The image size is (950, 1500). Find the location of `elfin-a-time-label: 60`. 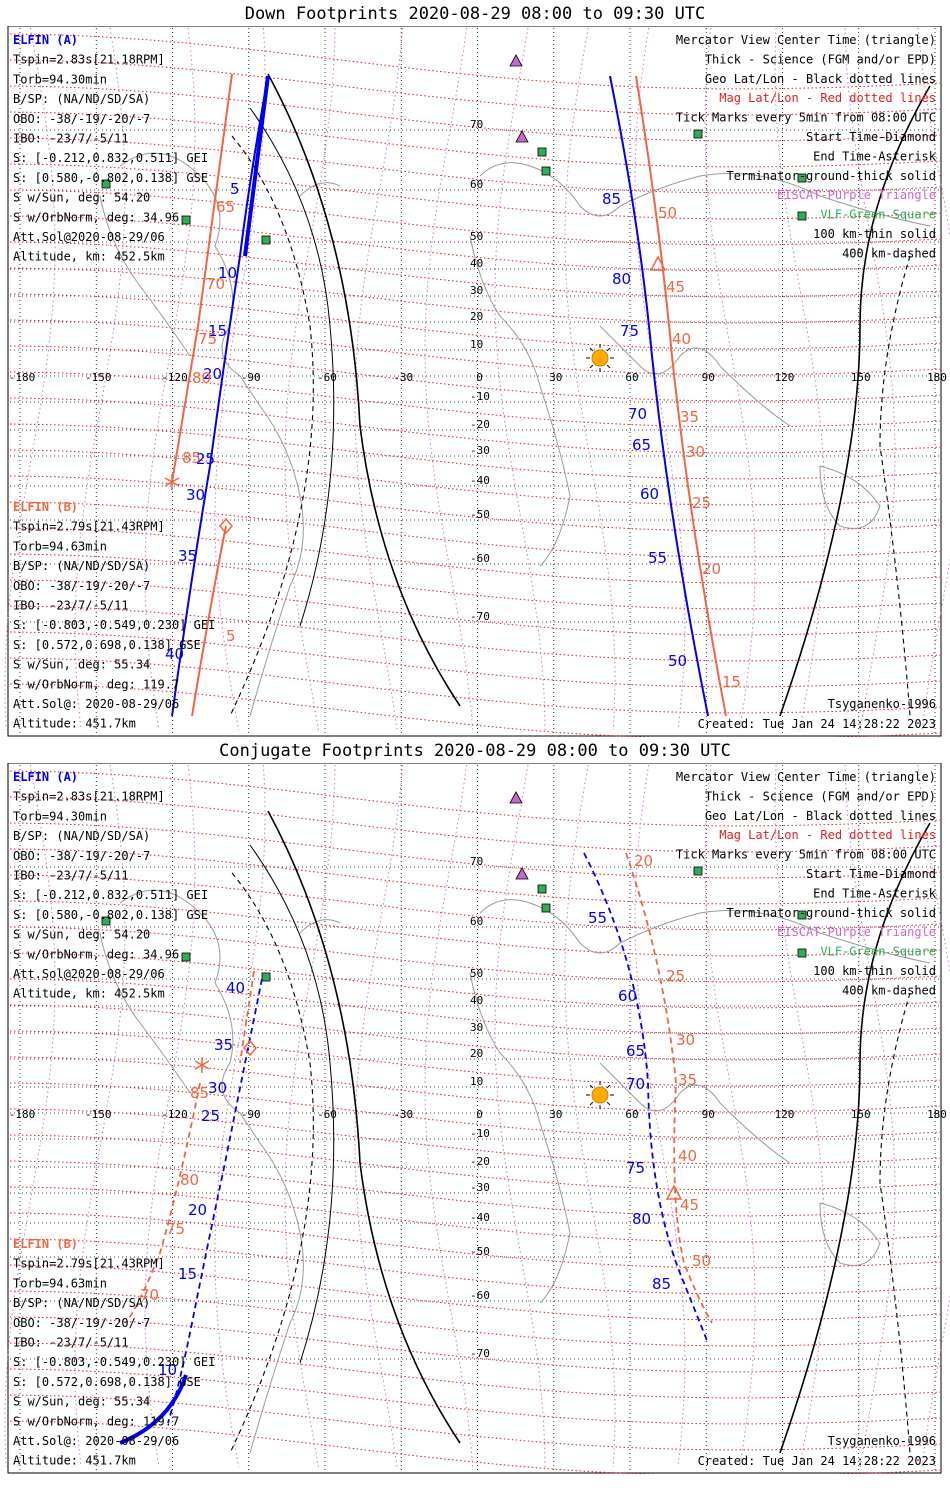

elfin-a-time-label: 60 is located at coordinates (649, 494).